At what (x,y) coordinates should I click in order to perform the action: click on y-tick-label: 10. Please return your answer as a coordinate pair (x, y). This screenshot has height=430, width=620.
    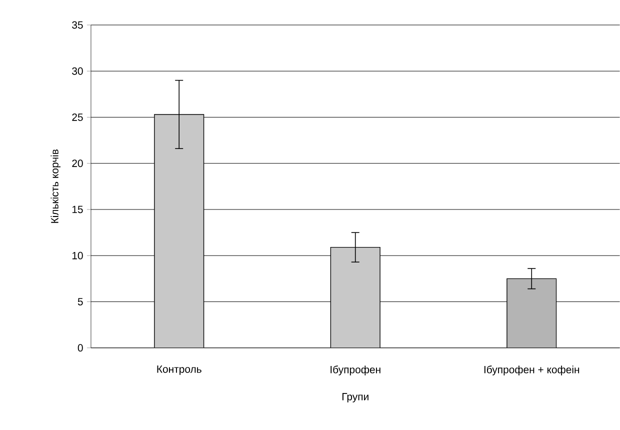
    Looking at the image, I should click on (77, 256).